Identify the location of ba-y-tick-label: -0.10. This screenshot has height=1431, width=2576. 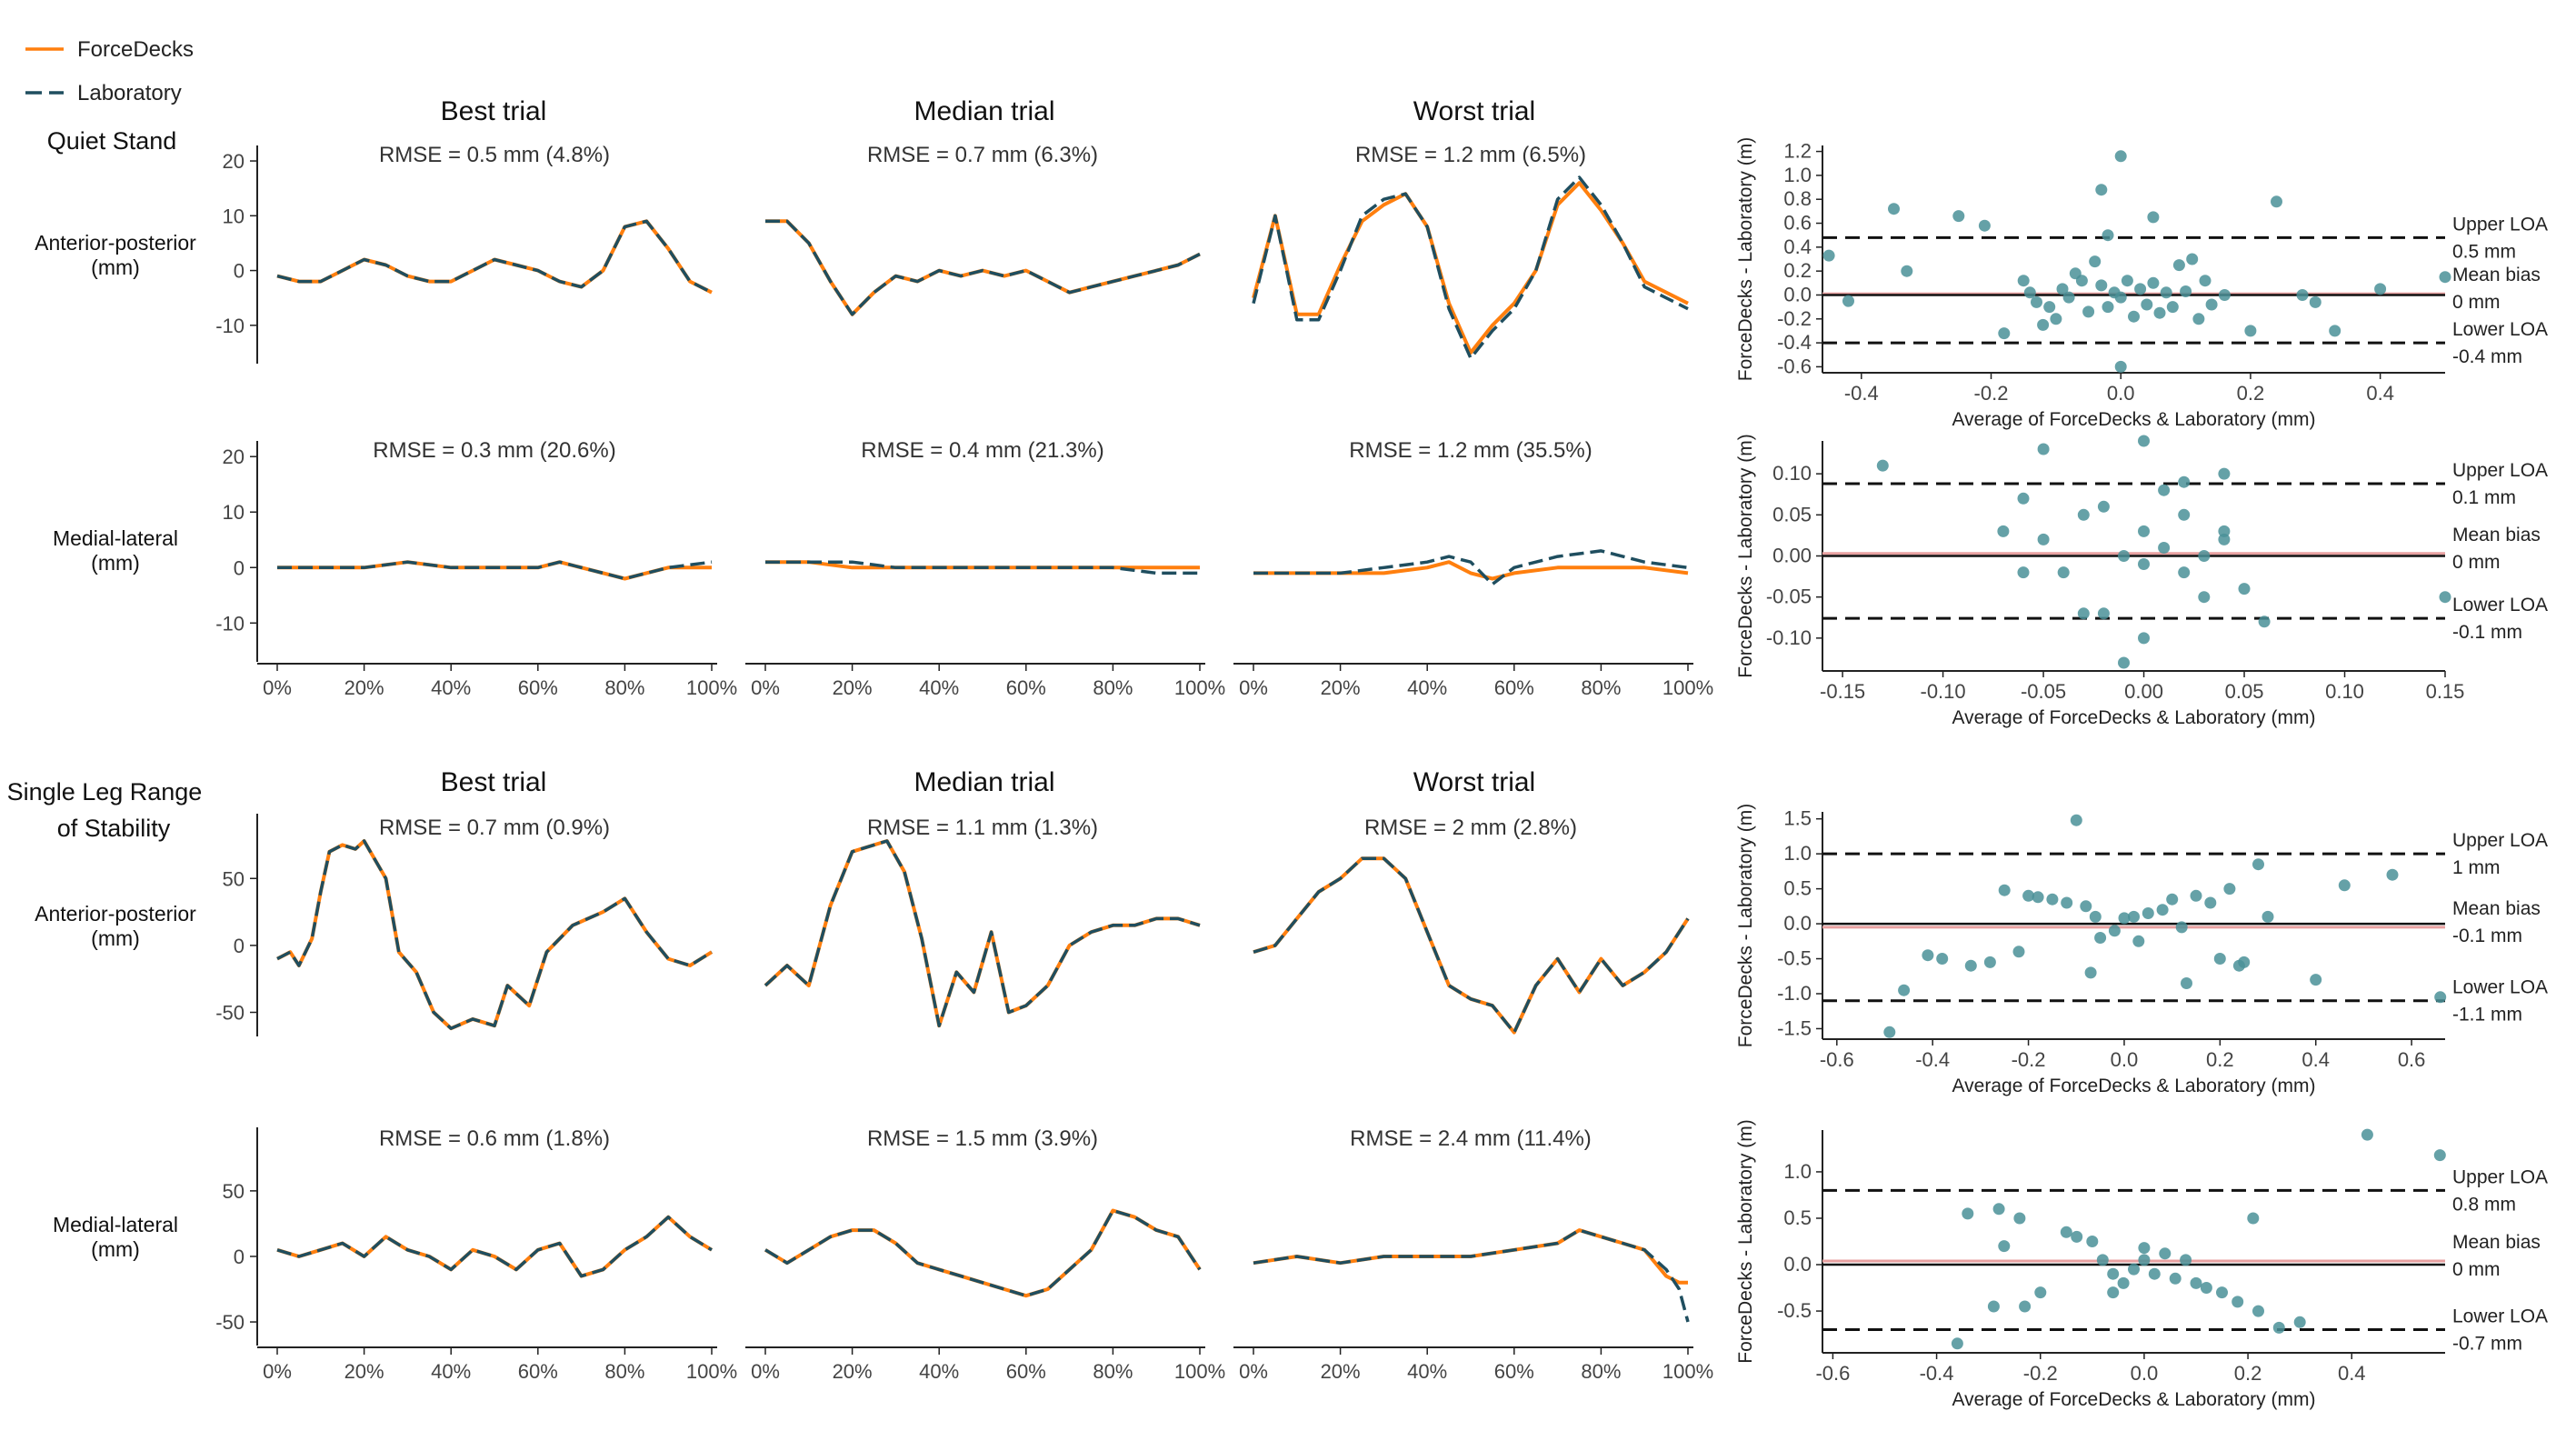
(1789, 637).